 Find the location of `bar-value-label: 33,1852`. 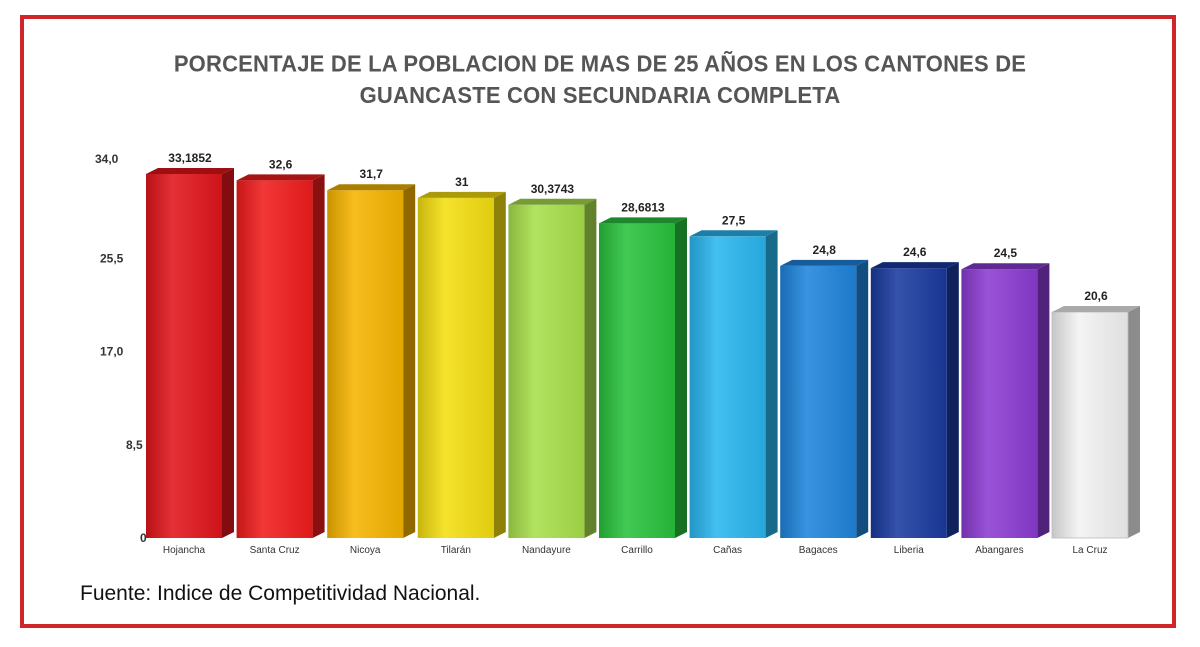

bar-value-label: 33,1852 is located at coordinates (190, 158).